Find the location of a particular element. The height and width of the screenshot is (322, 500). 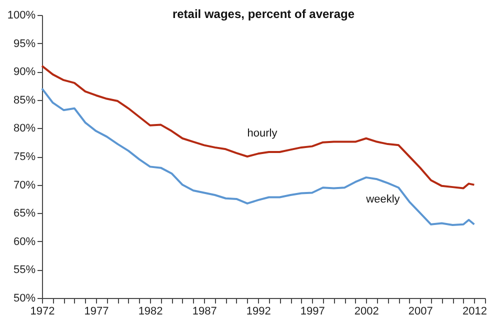

x-tick-label: 1997 is located at coordinates (312, 312).